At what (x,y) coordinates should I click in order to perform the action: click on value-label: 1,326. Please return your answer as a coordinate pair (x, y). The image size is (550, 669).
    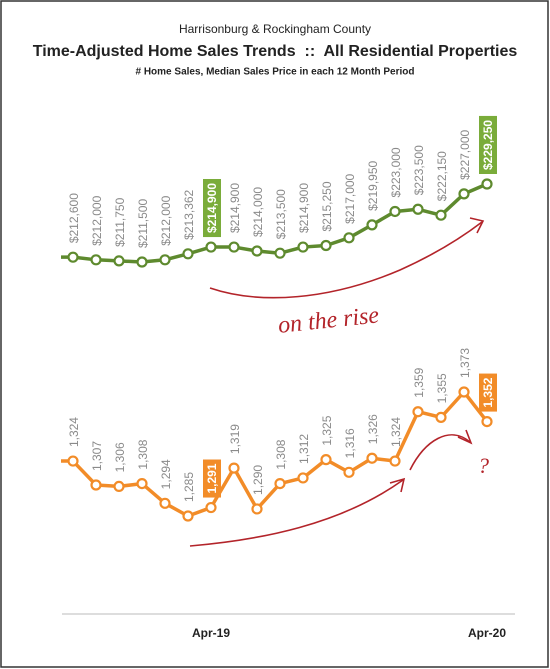
    Looking at the image, I should click on (373, 429).